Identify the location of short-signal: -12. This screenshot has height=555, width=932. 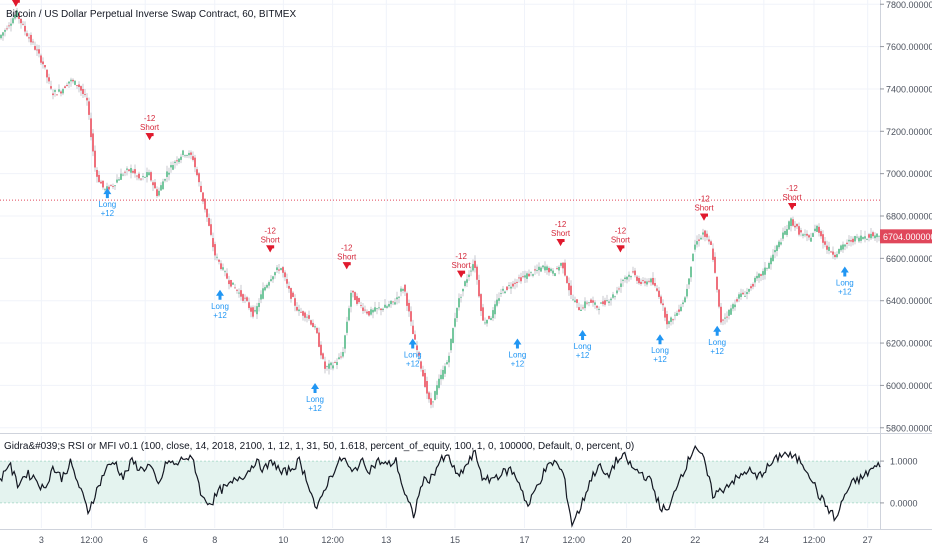
(16, 3).